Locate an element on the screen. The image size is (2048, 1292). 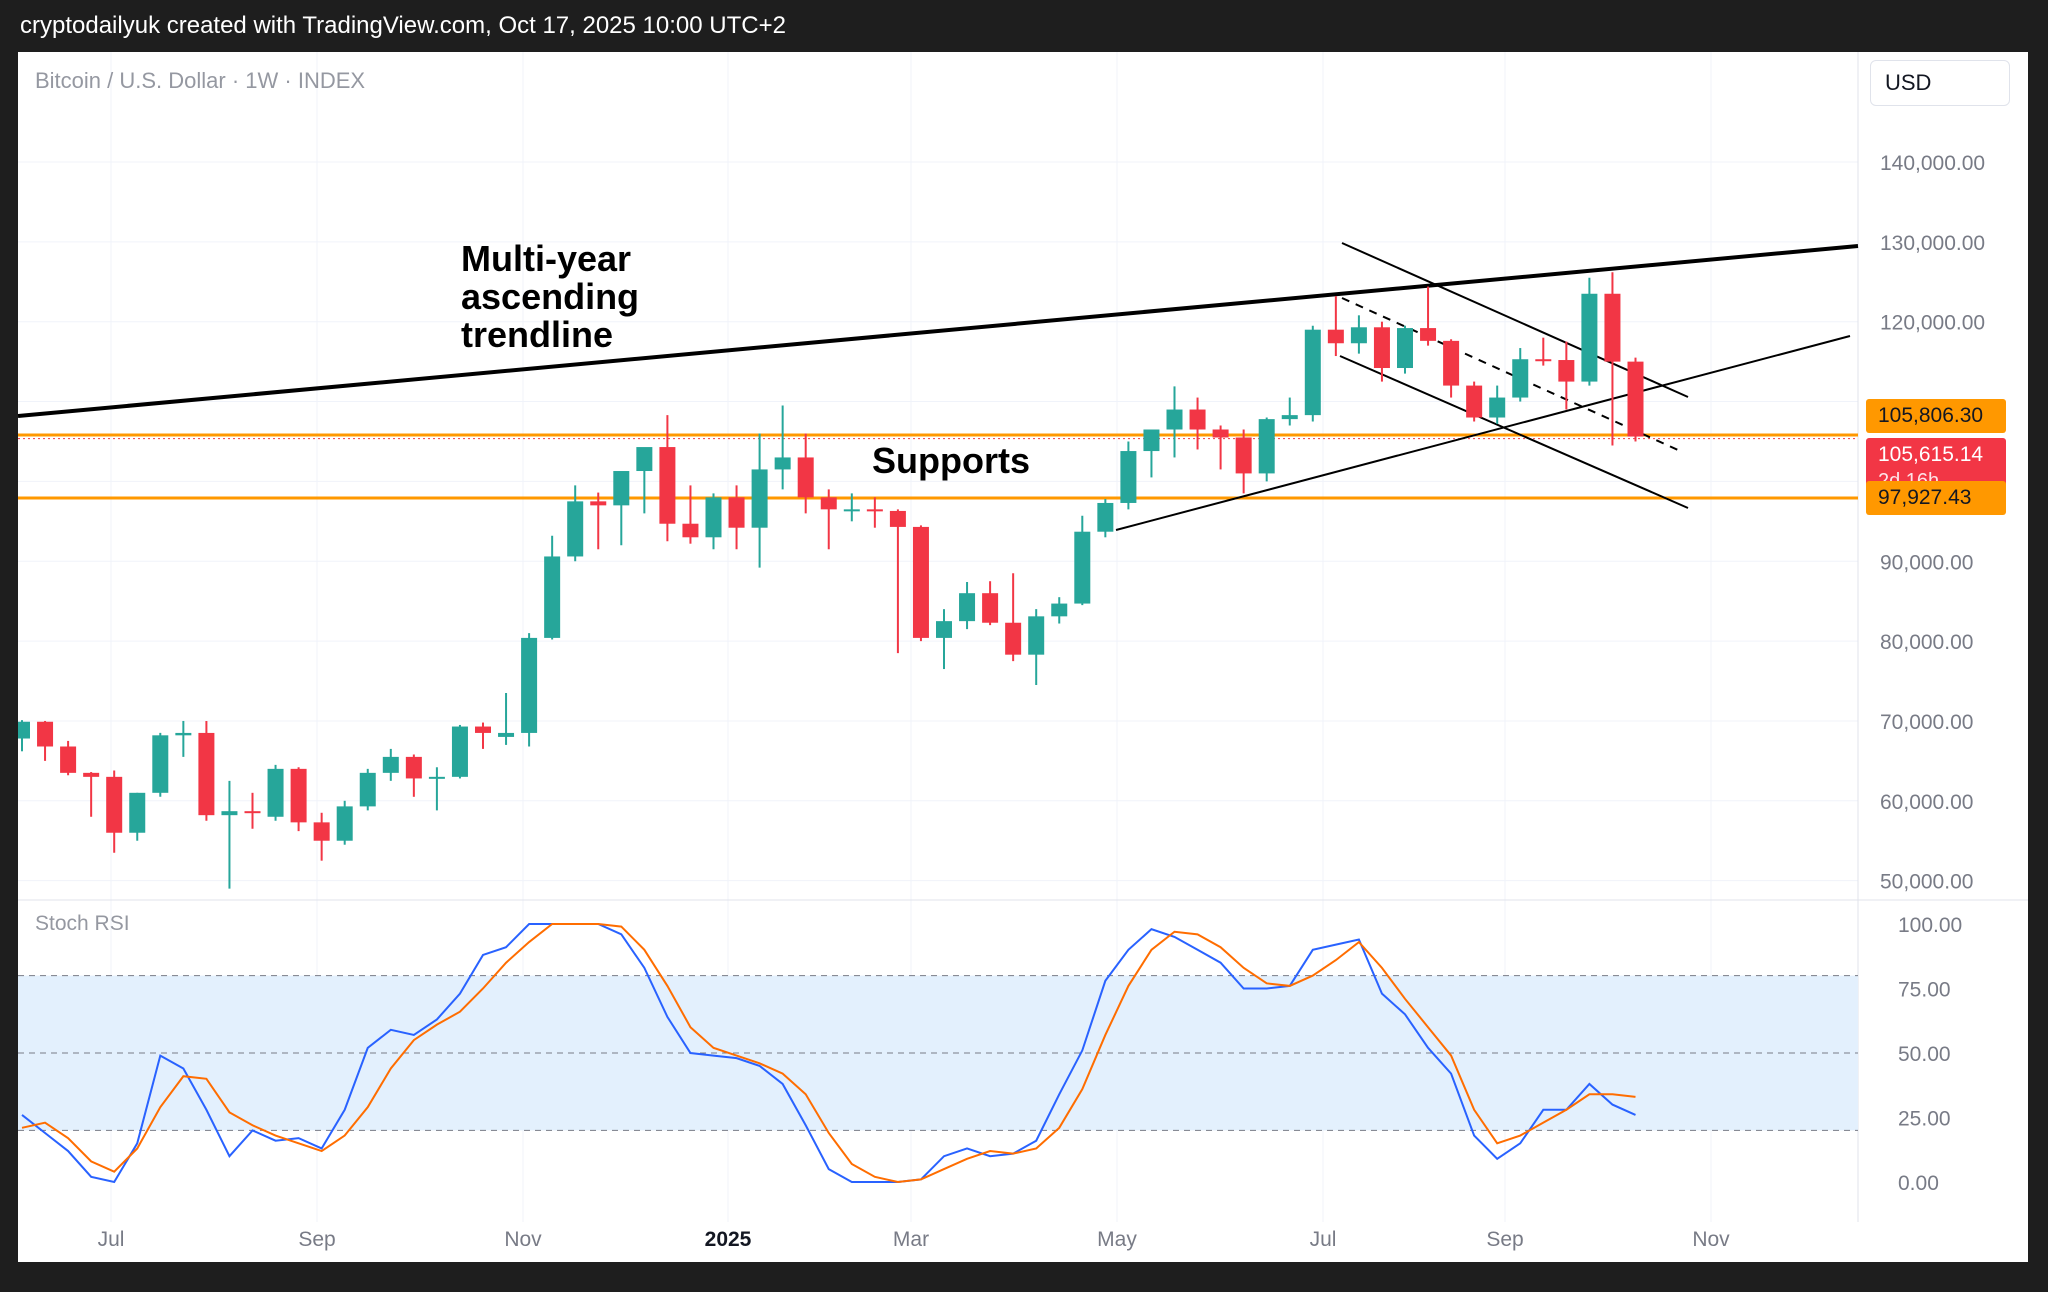
stoch-rsi-title: Stoch RSI is located at coordinates (82, 923).